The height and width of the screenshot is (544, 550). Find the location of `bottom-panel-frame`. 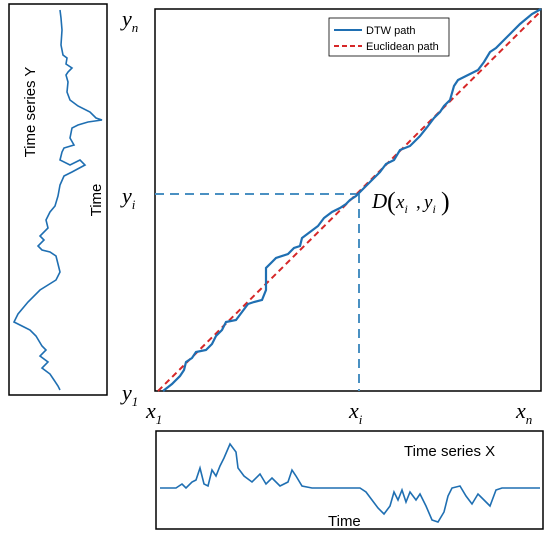

bottom-panel-frame is located at coordinates (349, 480).